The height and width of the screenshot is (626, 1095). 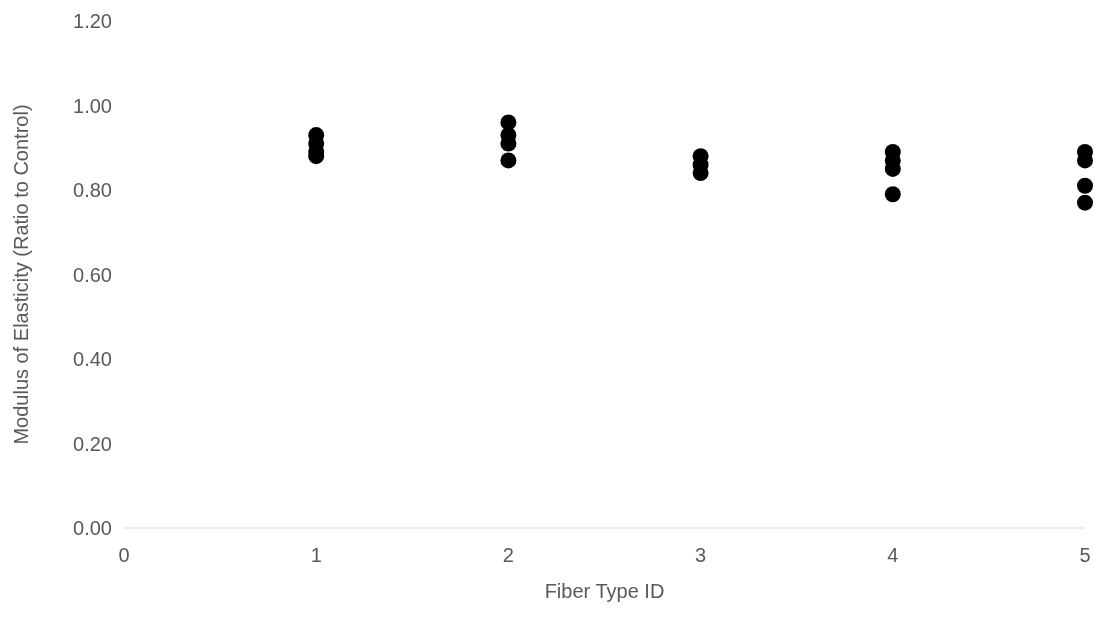 What do you see at coordinates (604, 591) in the screenshot?
I see `x-axis-title: Fiber Type ID` at bounding box center [604, 591].